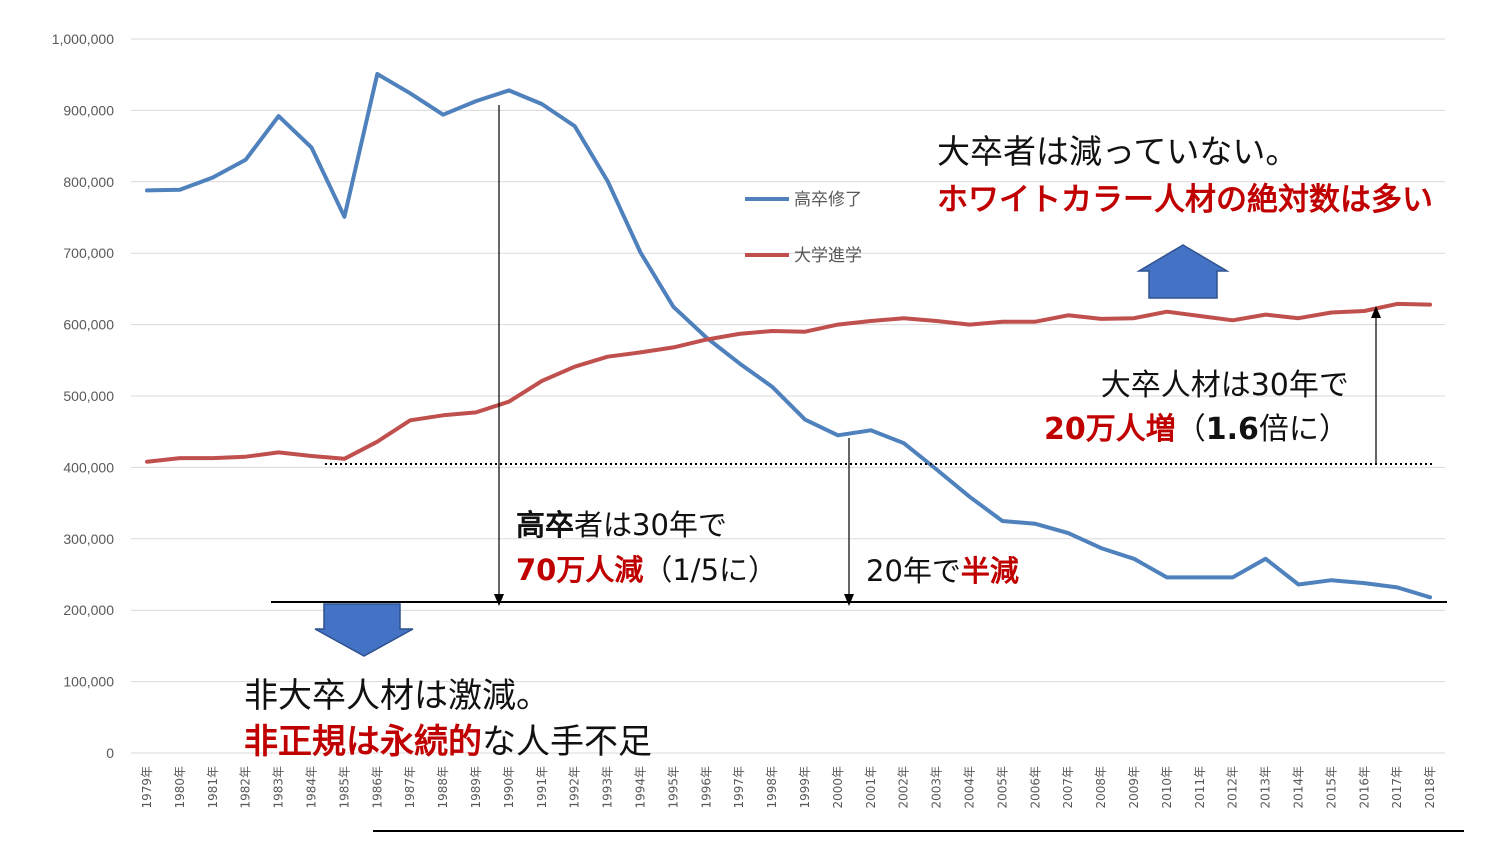  Describe the element at coordinates (904, 787) in the screenshot. I see `x-tick-label: 2002年` at that location.